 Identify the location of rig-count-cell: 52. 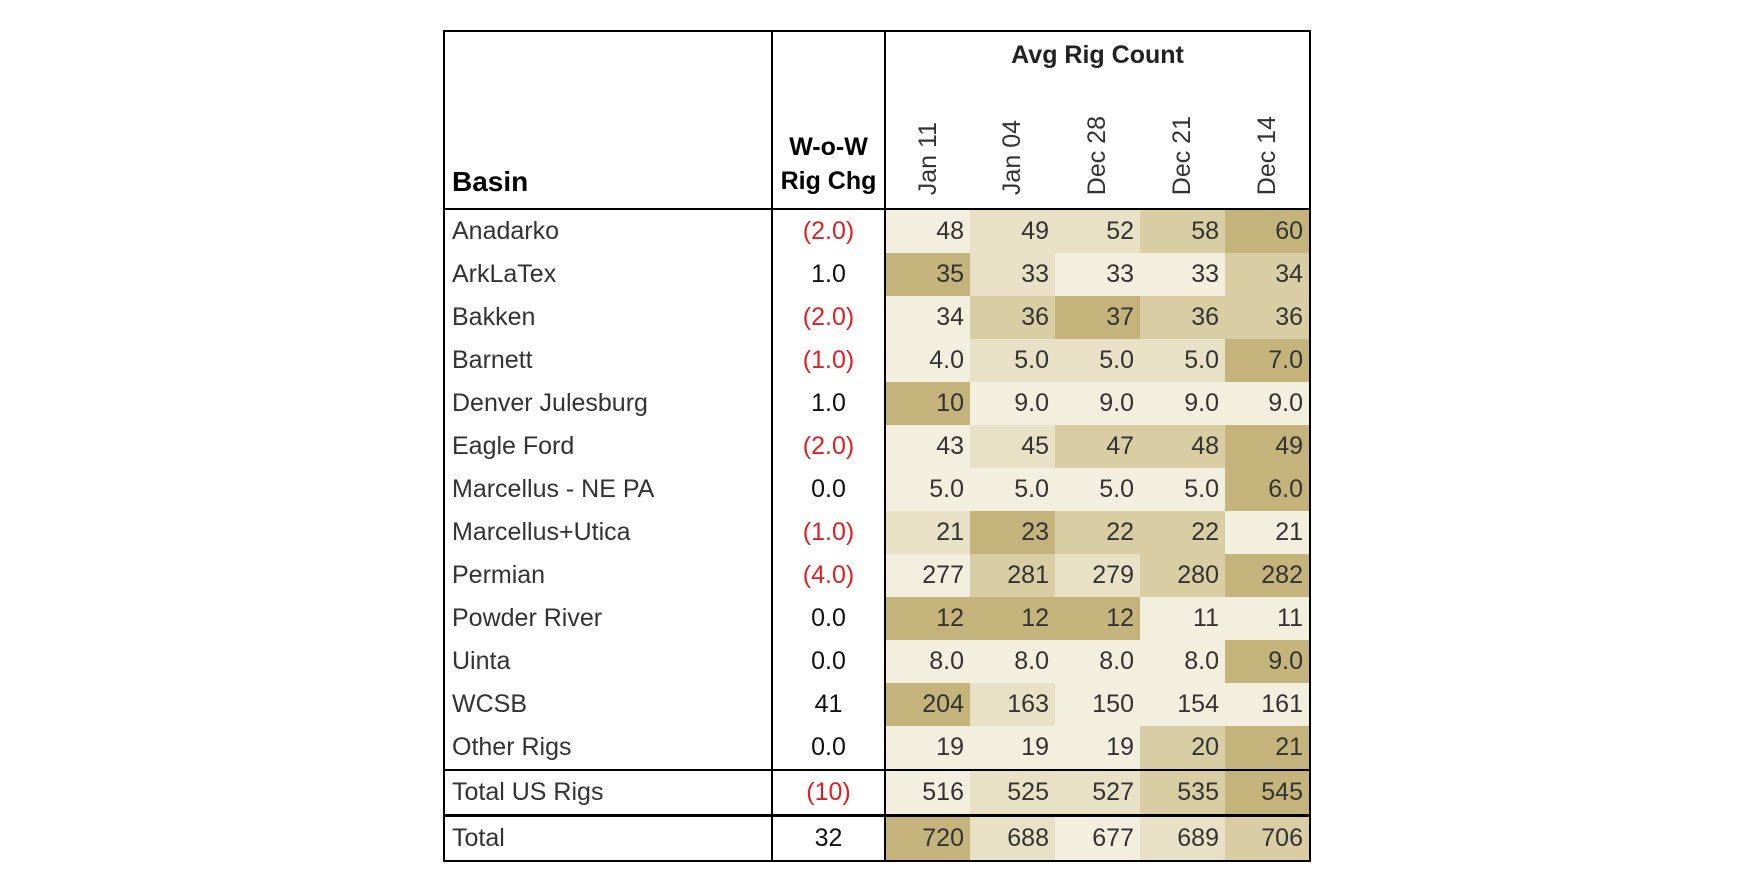
(1097, 231).